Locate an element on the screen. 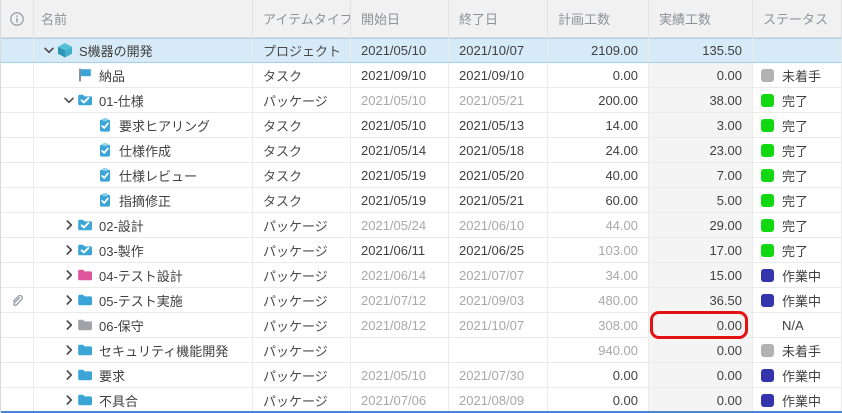  item-name: 06-保守 is located at coordinates (121, 326).